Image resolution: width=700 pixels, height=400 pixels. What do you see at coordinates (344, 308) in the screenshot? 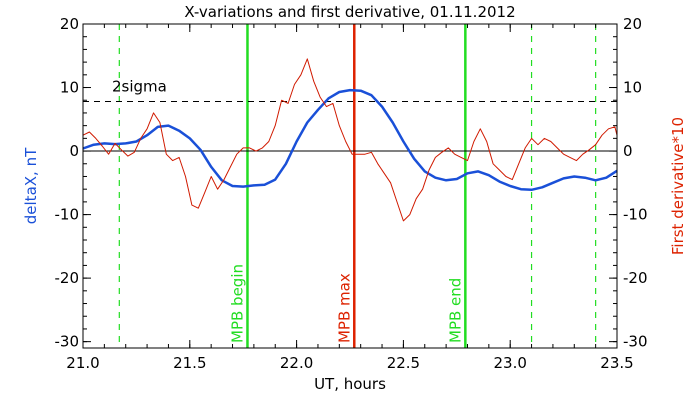
I see `marker-label-2: MPB max` at bounding box center [344, 308].